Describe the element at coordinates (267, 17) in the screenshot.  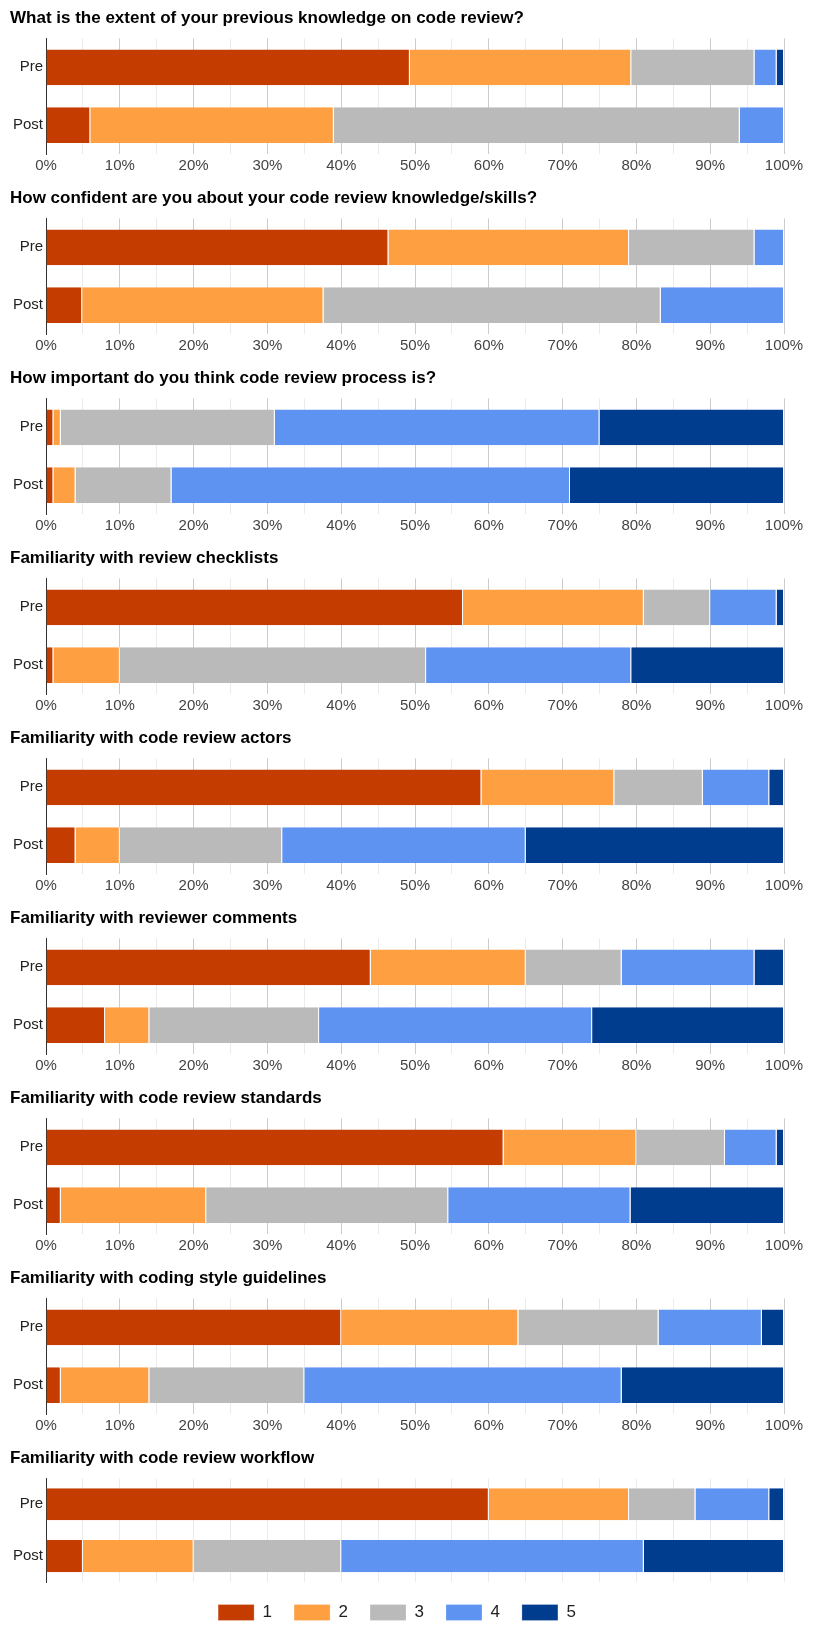
I see `chart-title: What is the extent of your previous knowledge on code review?` at that location.